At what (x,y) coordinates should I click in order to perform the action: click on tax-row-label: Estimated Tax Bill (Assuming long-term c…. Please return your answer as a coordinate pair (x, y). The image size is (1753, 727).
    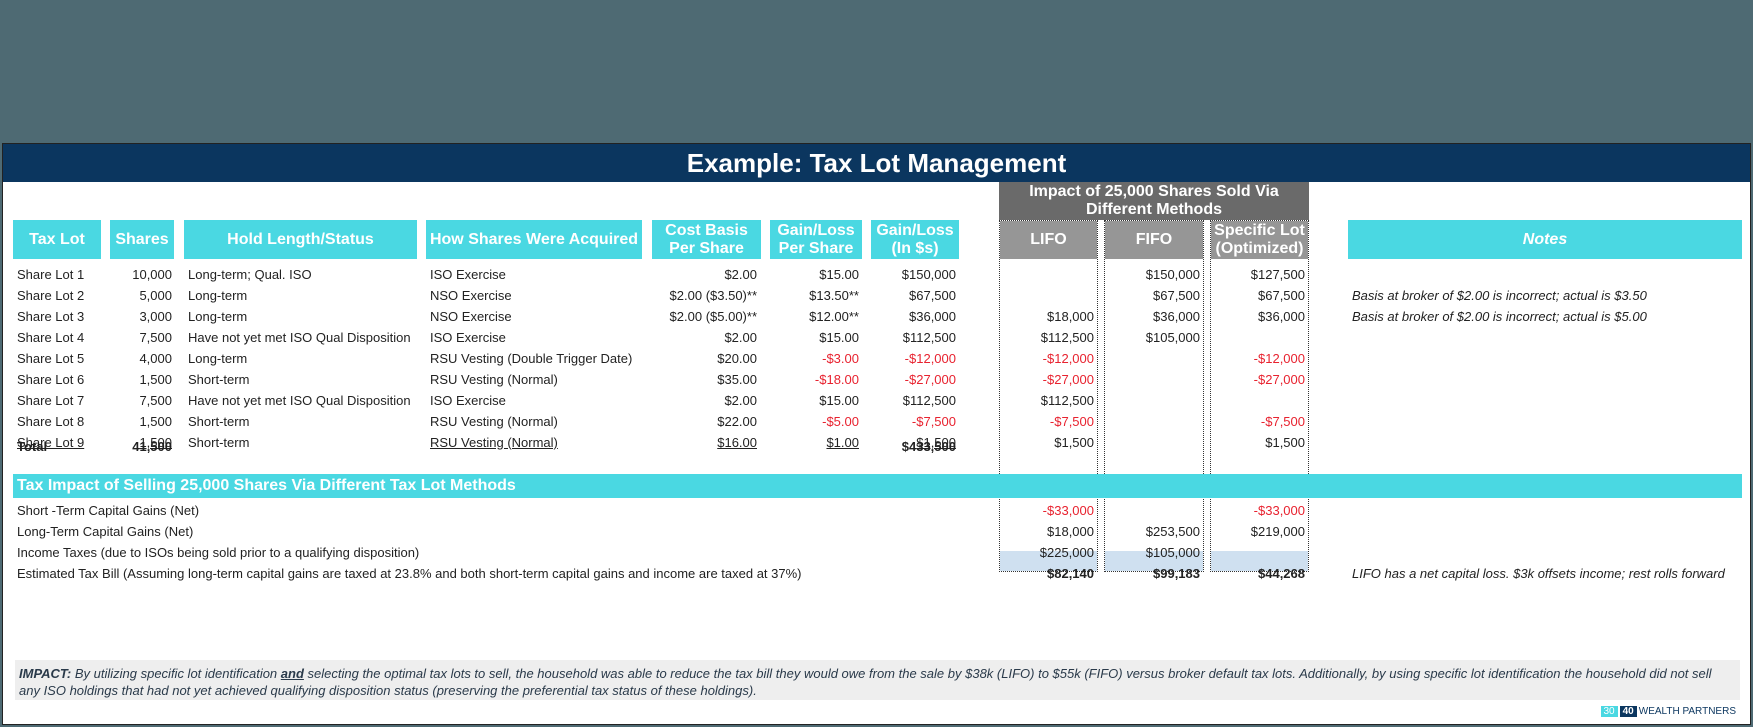
    Looking at the image, I should click on (409, 573).